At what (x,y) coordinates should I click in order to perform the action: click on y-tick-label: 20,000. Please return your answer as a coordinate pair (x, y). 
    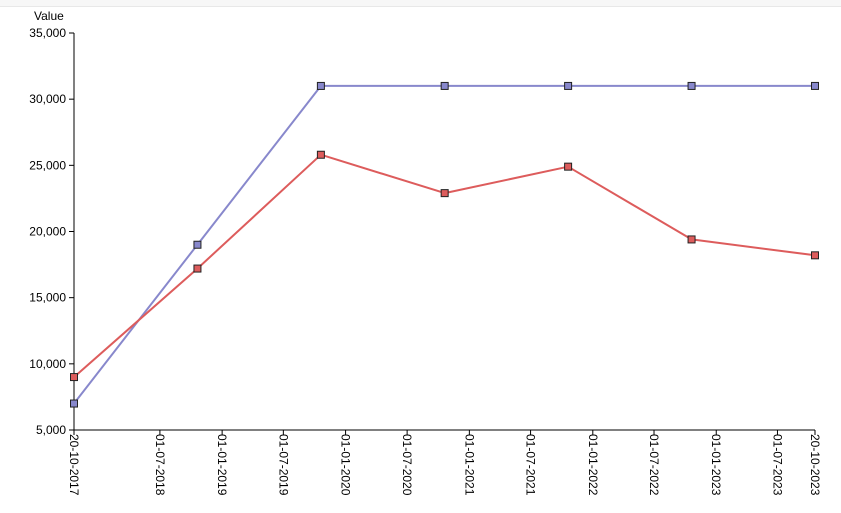
    Looking at the image, I should click on (47, 232).